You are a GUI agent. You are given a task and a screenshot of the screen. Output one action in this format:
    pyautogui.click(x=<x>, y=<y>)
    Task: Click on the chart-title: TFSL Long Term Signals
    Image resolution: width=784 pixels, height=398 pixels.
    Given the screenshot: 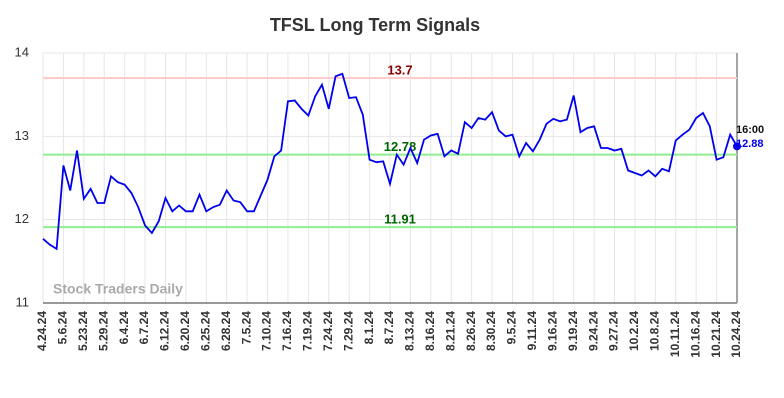 What is the action you would take?
    pyautogui.click(x=375, y=25)
    